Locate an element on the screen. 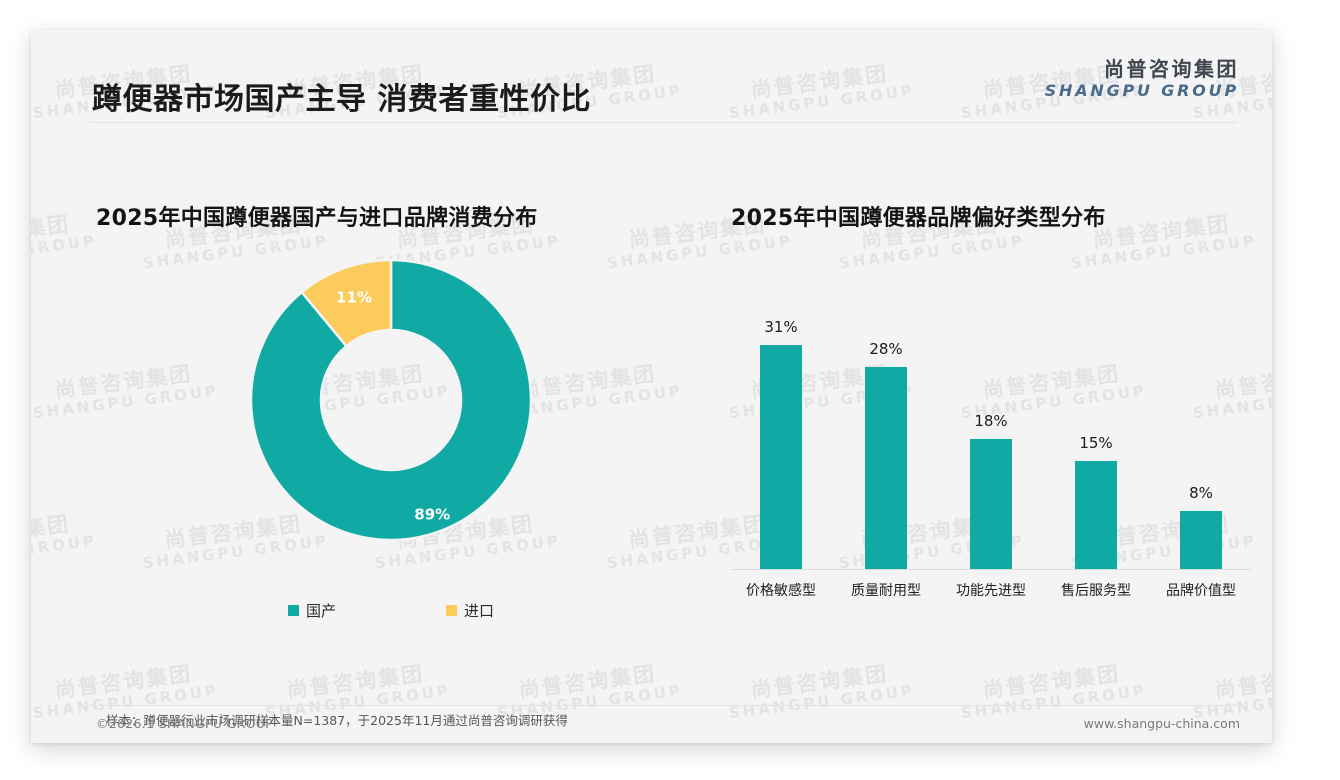 The width and height of the screenshot is (1340, 780). bar-chart-category-labels: 价格敏感型 质量耐用型 功能先进型 售后服务型 品牌价值型 is located at coordinates (991, 591).